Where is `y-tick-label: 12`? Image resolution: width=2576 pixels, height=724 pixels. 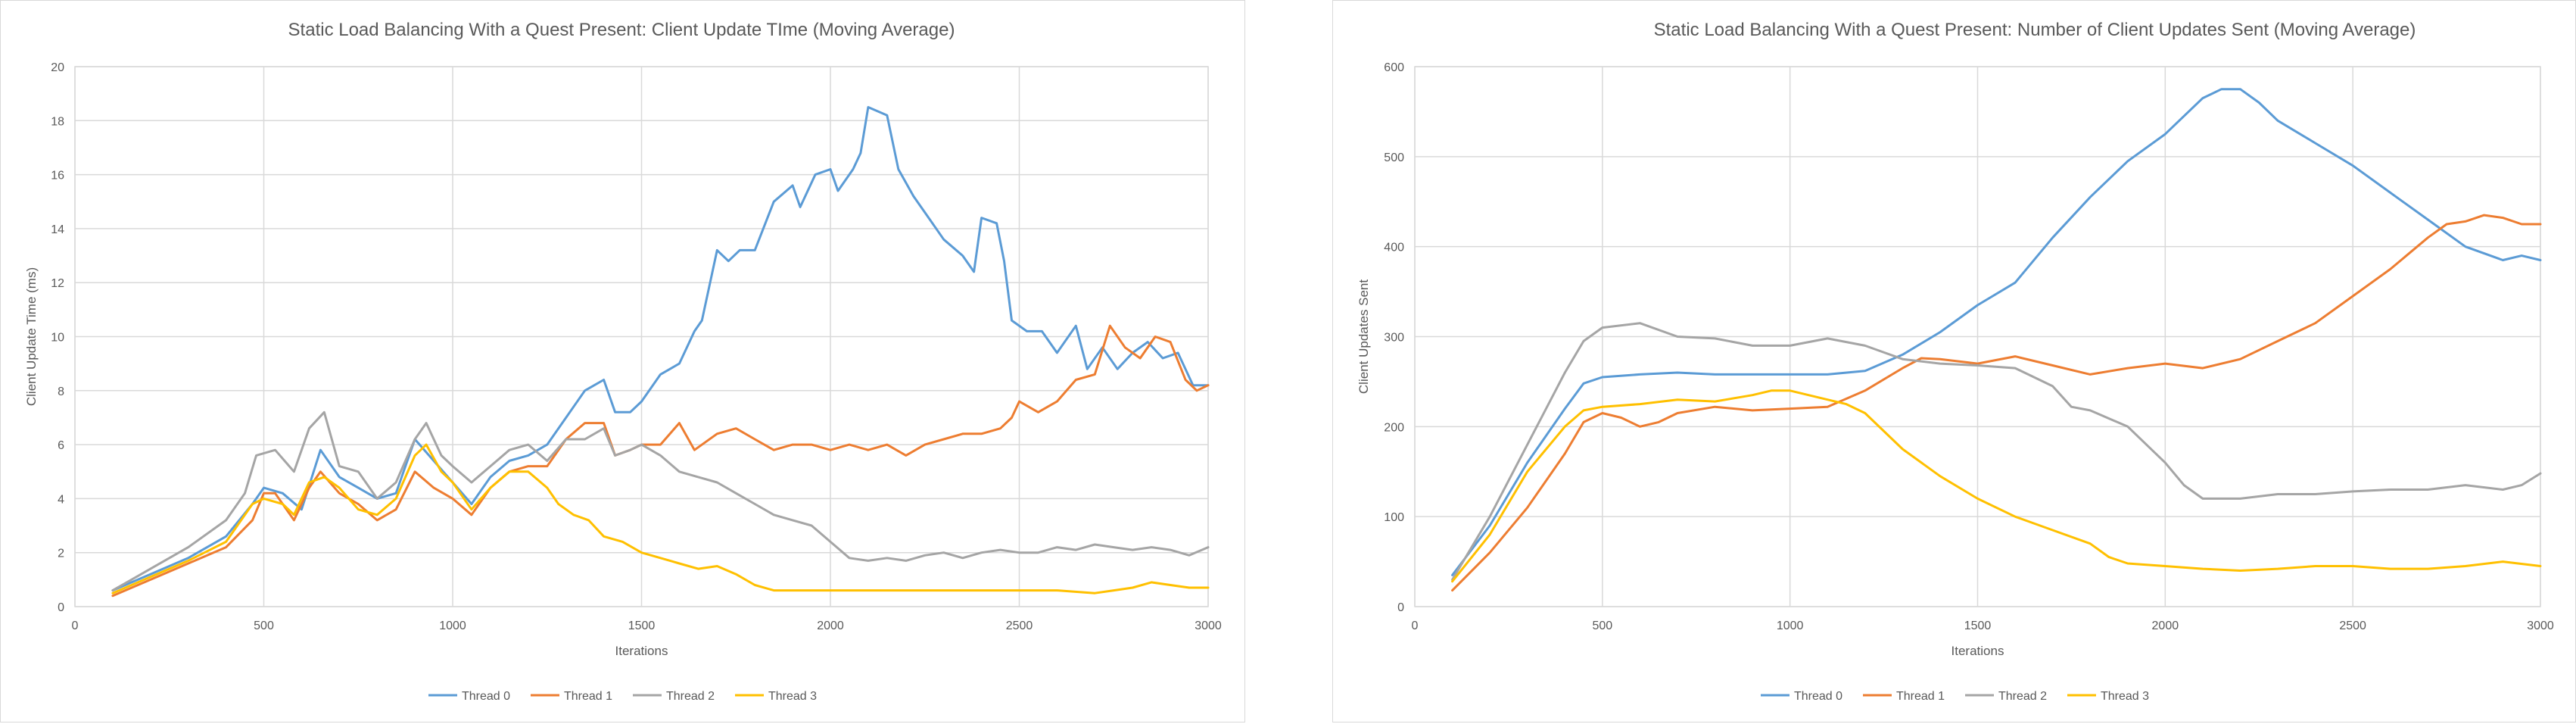
y-tick-label: 12 is located at coordinates (57, 284).